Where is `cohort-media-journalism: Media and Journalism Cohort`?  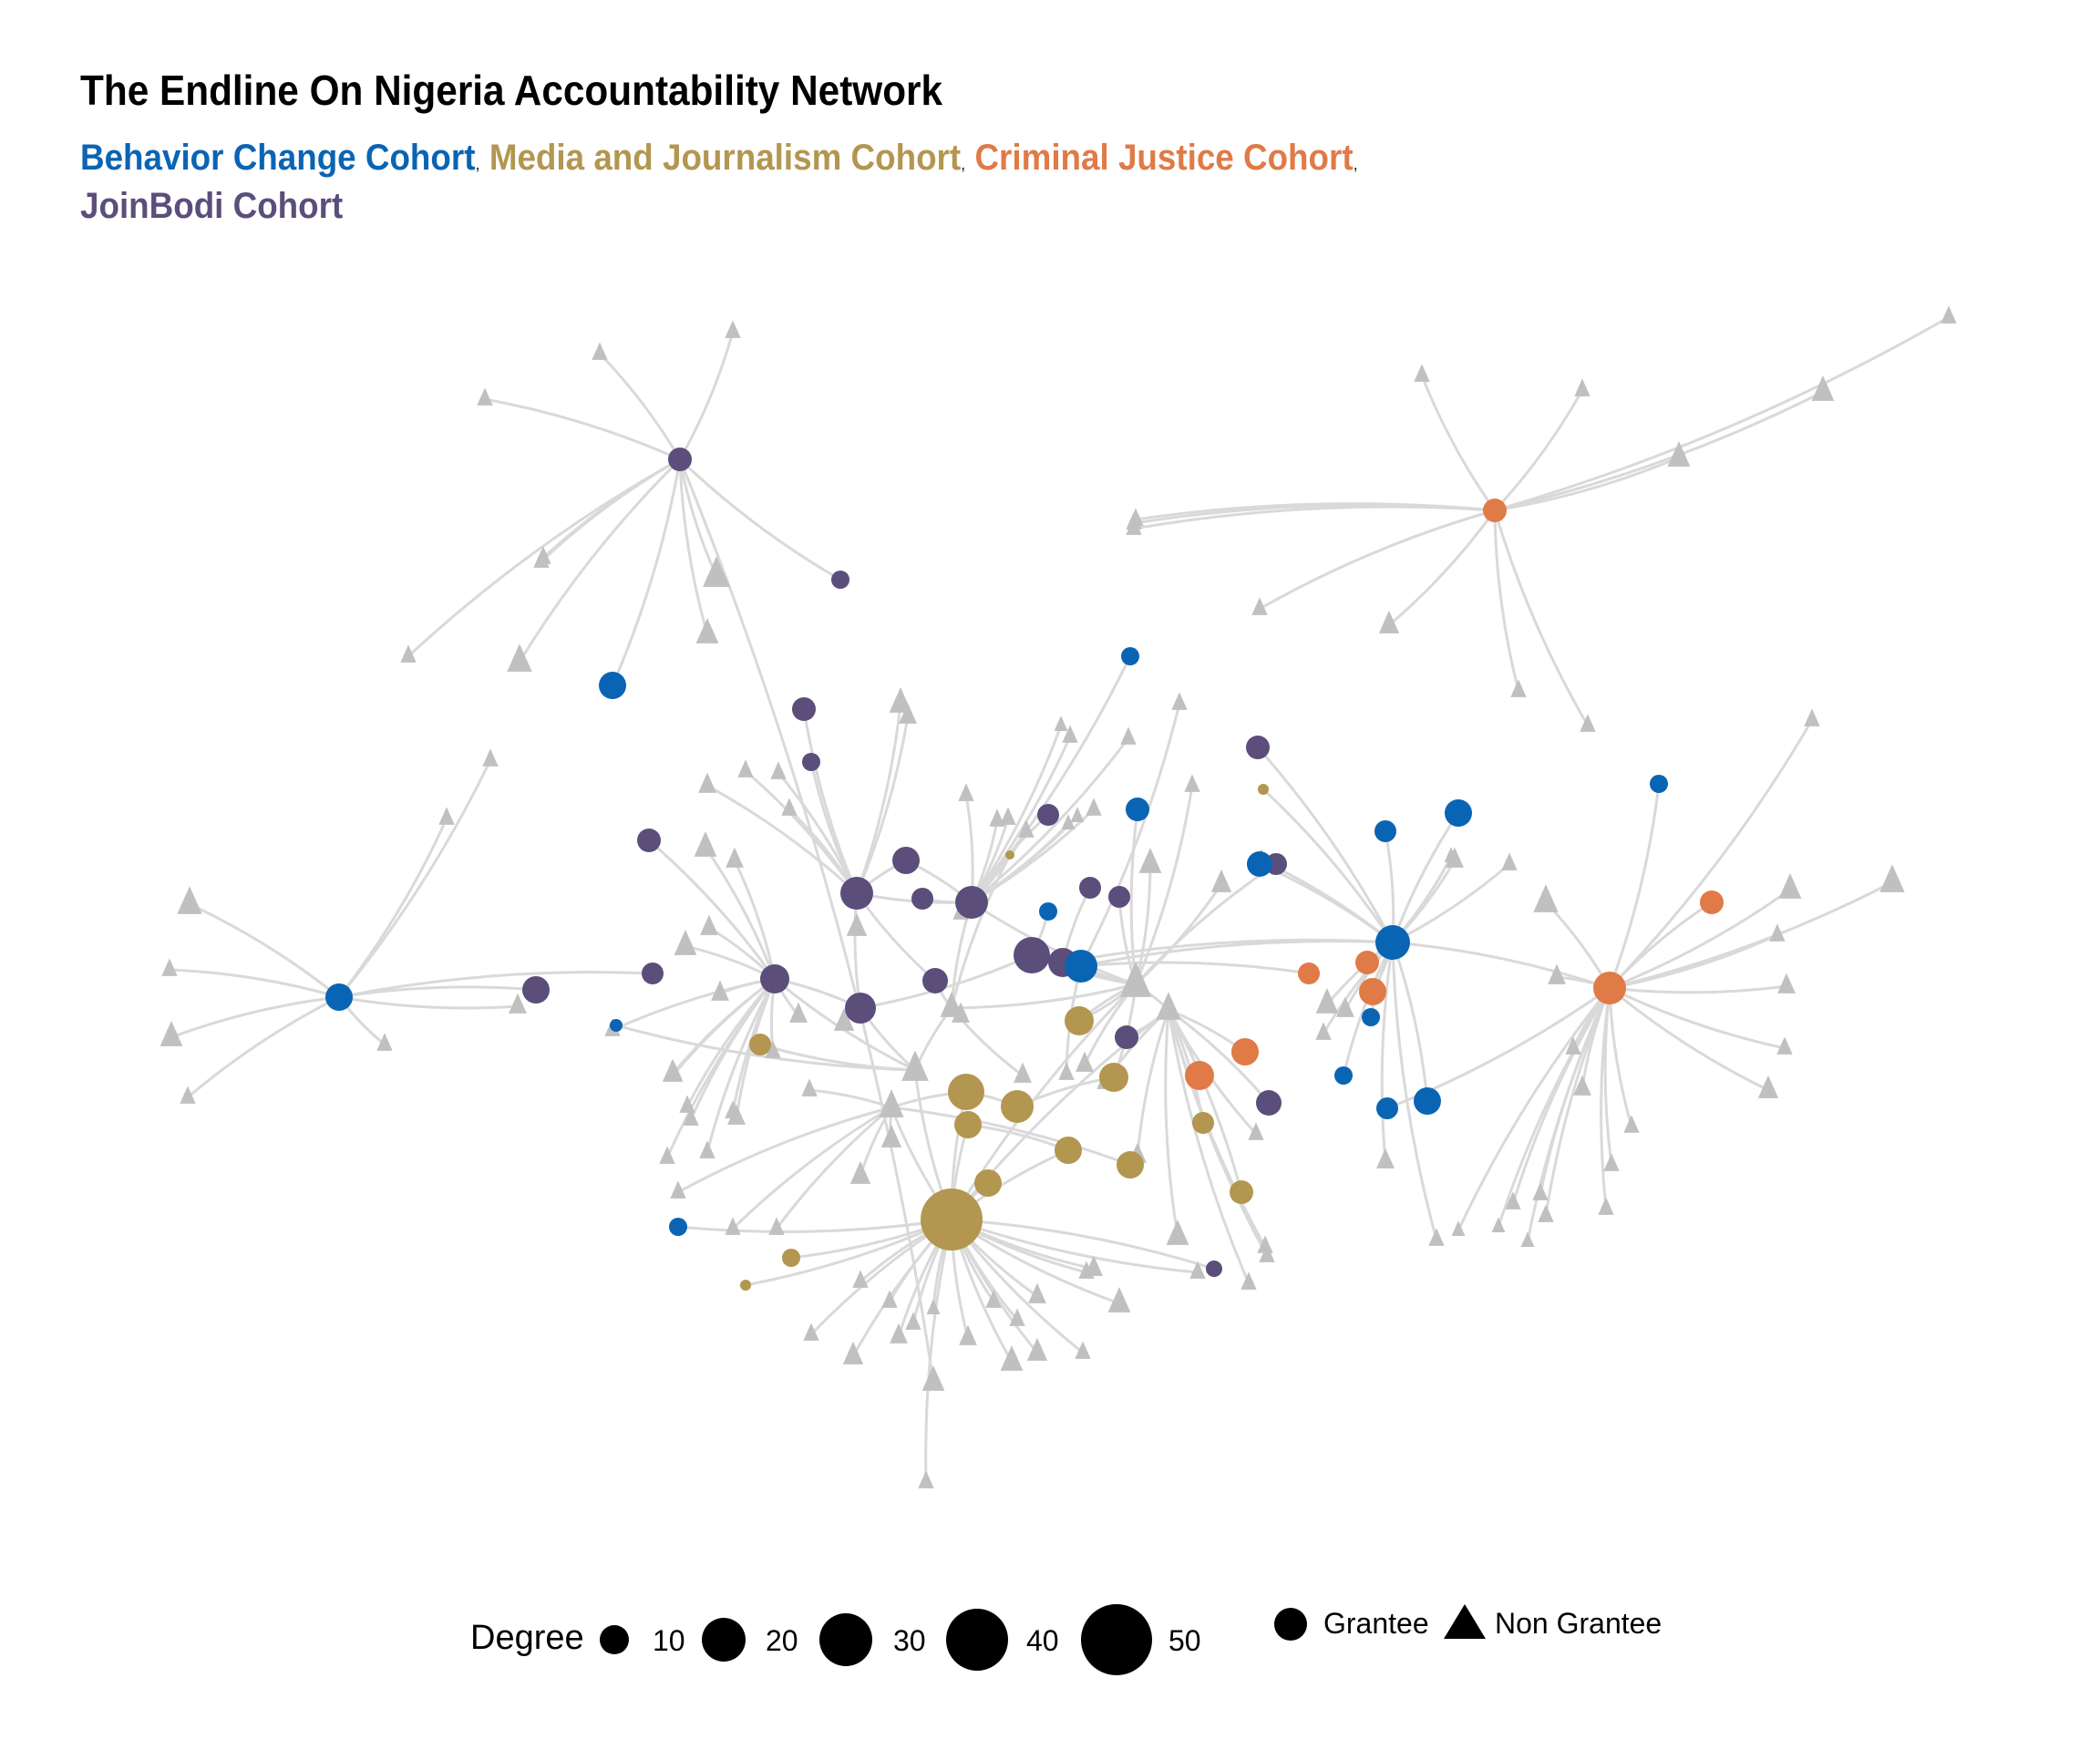 cohort-media-journalism: Media and Journalism Cohort is located at coordinates (726, 158).